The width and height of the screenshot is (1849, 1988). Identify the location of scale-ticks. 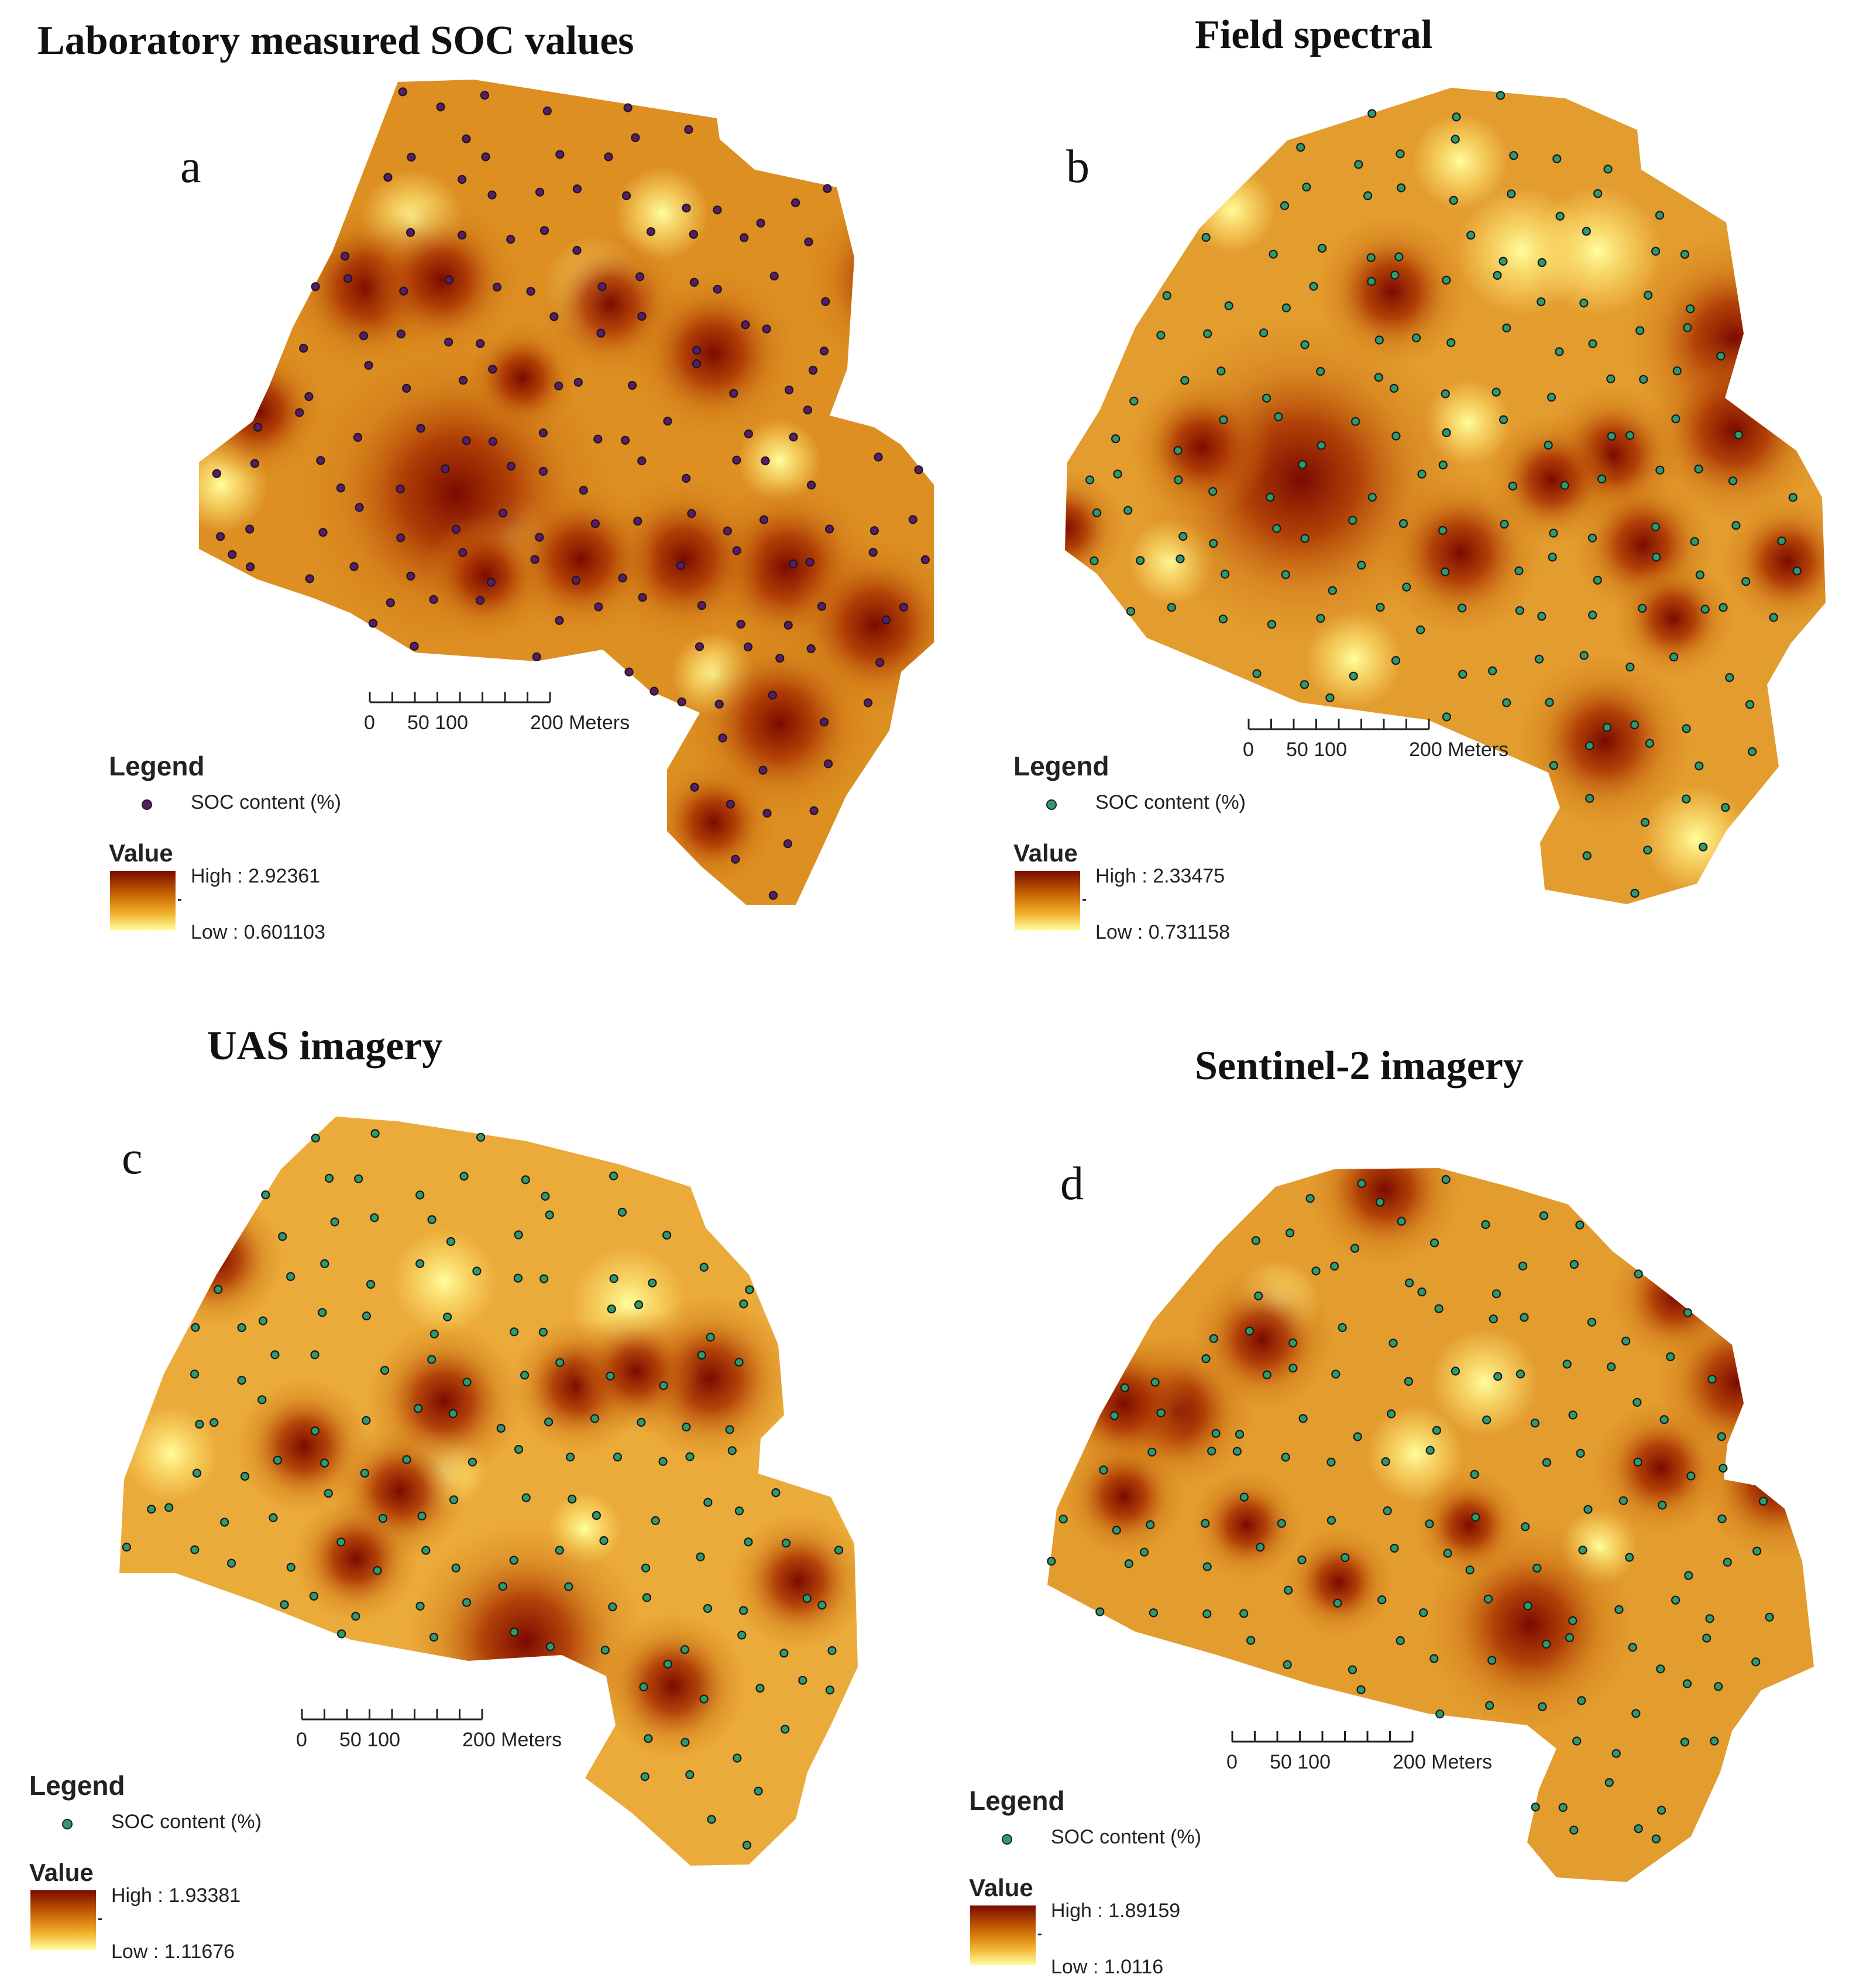
(1322, 1737).